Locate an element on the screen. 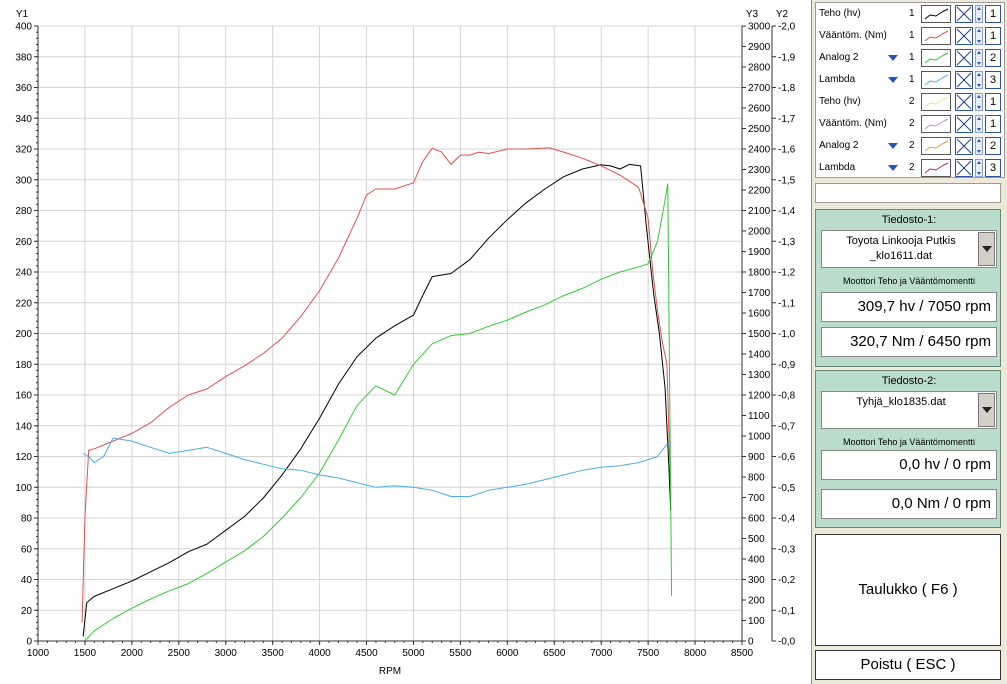 The width and height of the screenshot is (1007, 684). legend-row: Lambda 1 3 is located at coordinates (911, 80).